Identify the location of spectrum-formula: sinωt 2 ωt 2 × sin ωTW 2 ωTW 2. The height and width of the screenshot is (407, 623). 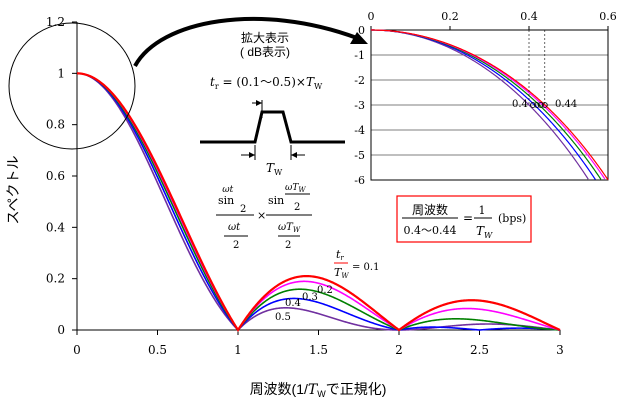
(264, 217).